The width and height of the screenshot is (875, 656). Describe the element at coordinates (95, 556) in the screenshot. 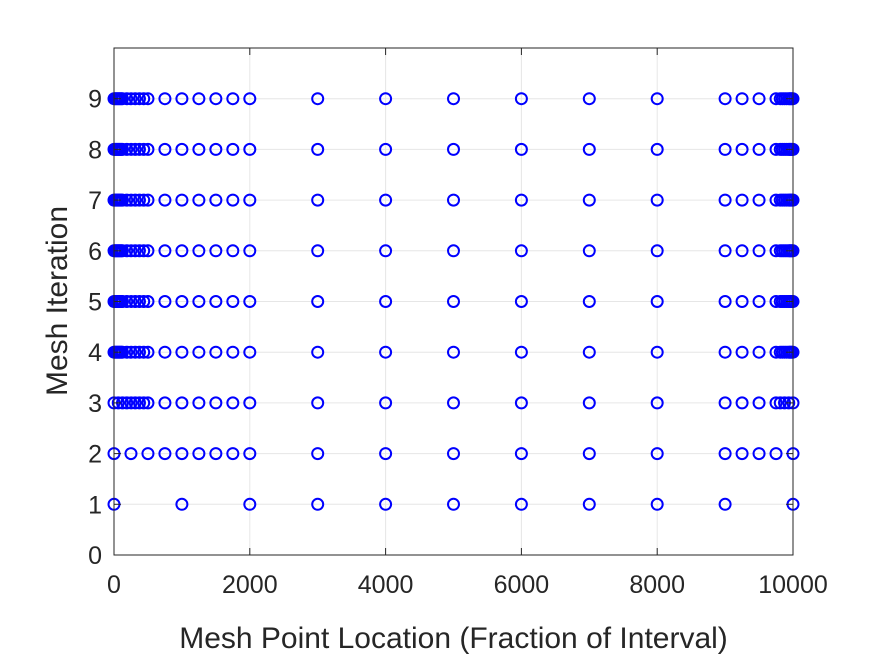

I see `y-tick-label: 0` at that location.